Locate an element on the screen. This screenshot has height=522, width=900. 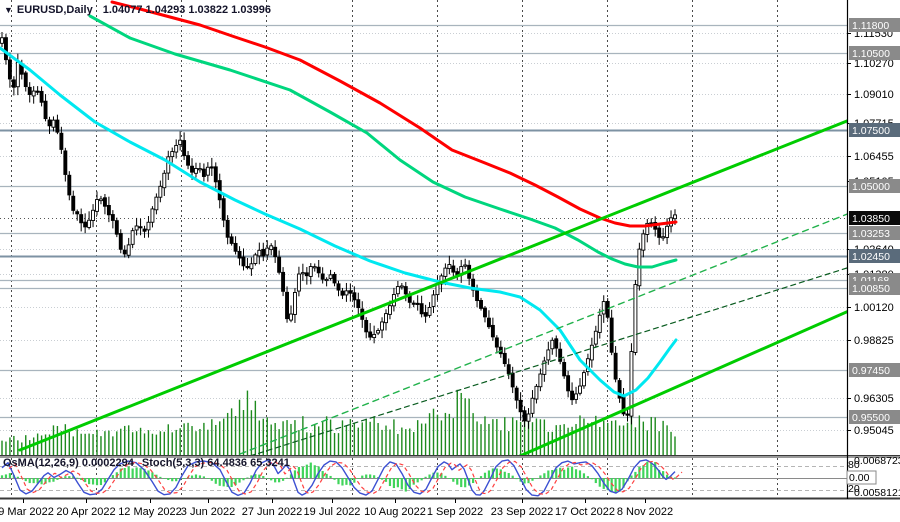
price-badge-text: 1.07500 is located at coordinates (871, 131).